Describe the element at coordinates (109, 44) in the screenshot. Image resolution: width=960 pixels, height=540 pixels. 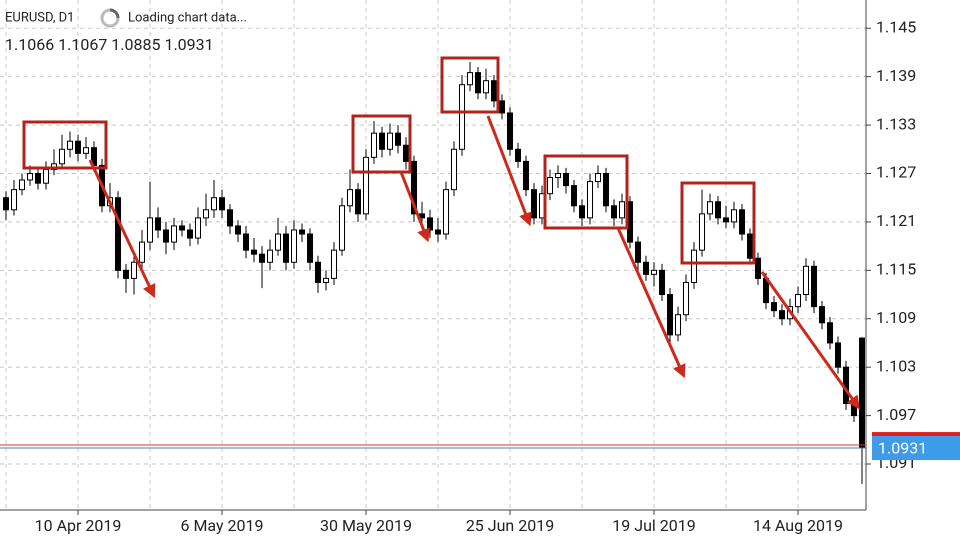
I see `ohlc-info: 1.1066 1.1067 1.0885 1.0931` at that location.